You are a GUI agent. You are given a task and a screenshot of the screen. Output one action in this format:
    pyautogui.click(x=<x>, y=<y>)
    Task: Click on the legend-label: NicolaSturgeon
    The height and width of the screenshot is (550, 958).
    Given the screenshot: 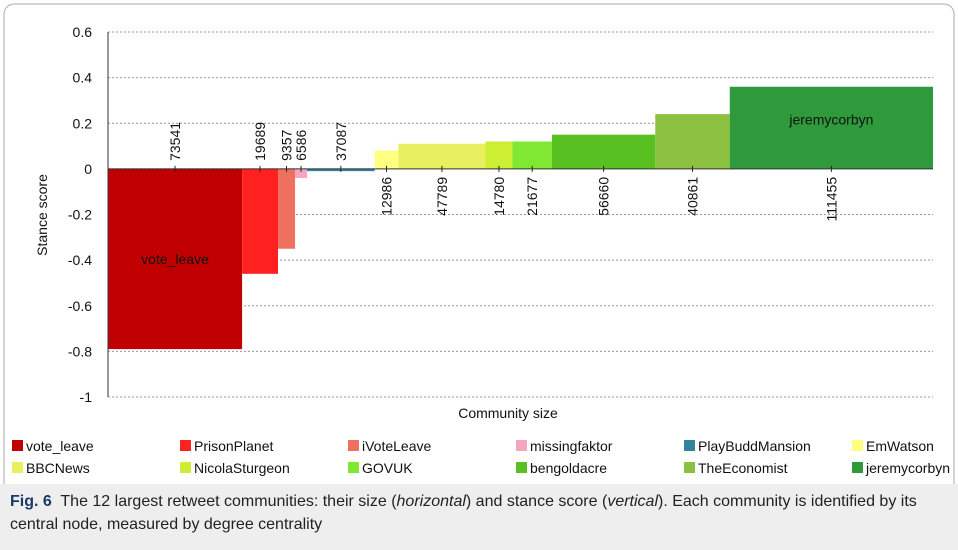 What is the action you would take?
    pyautogui.click(x=242, y=468)
    